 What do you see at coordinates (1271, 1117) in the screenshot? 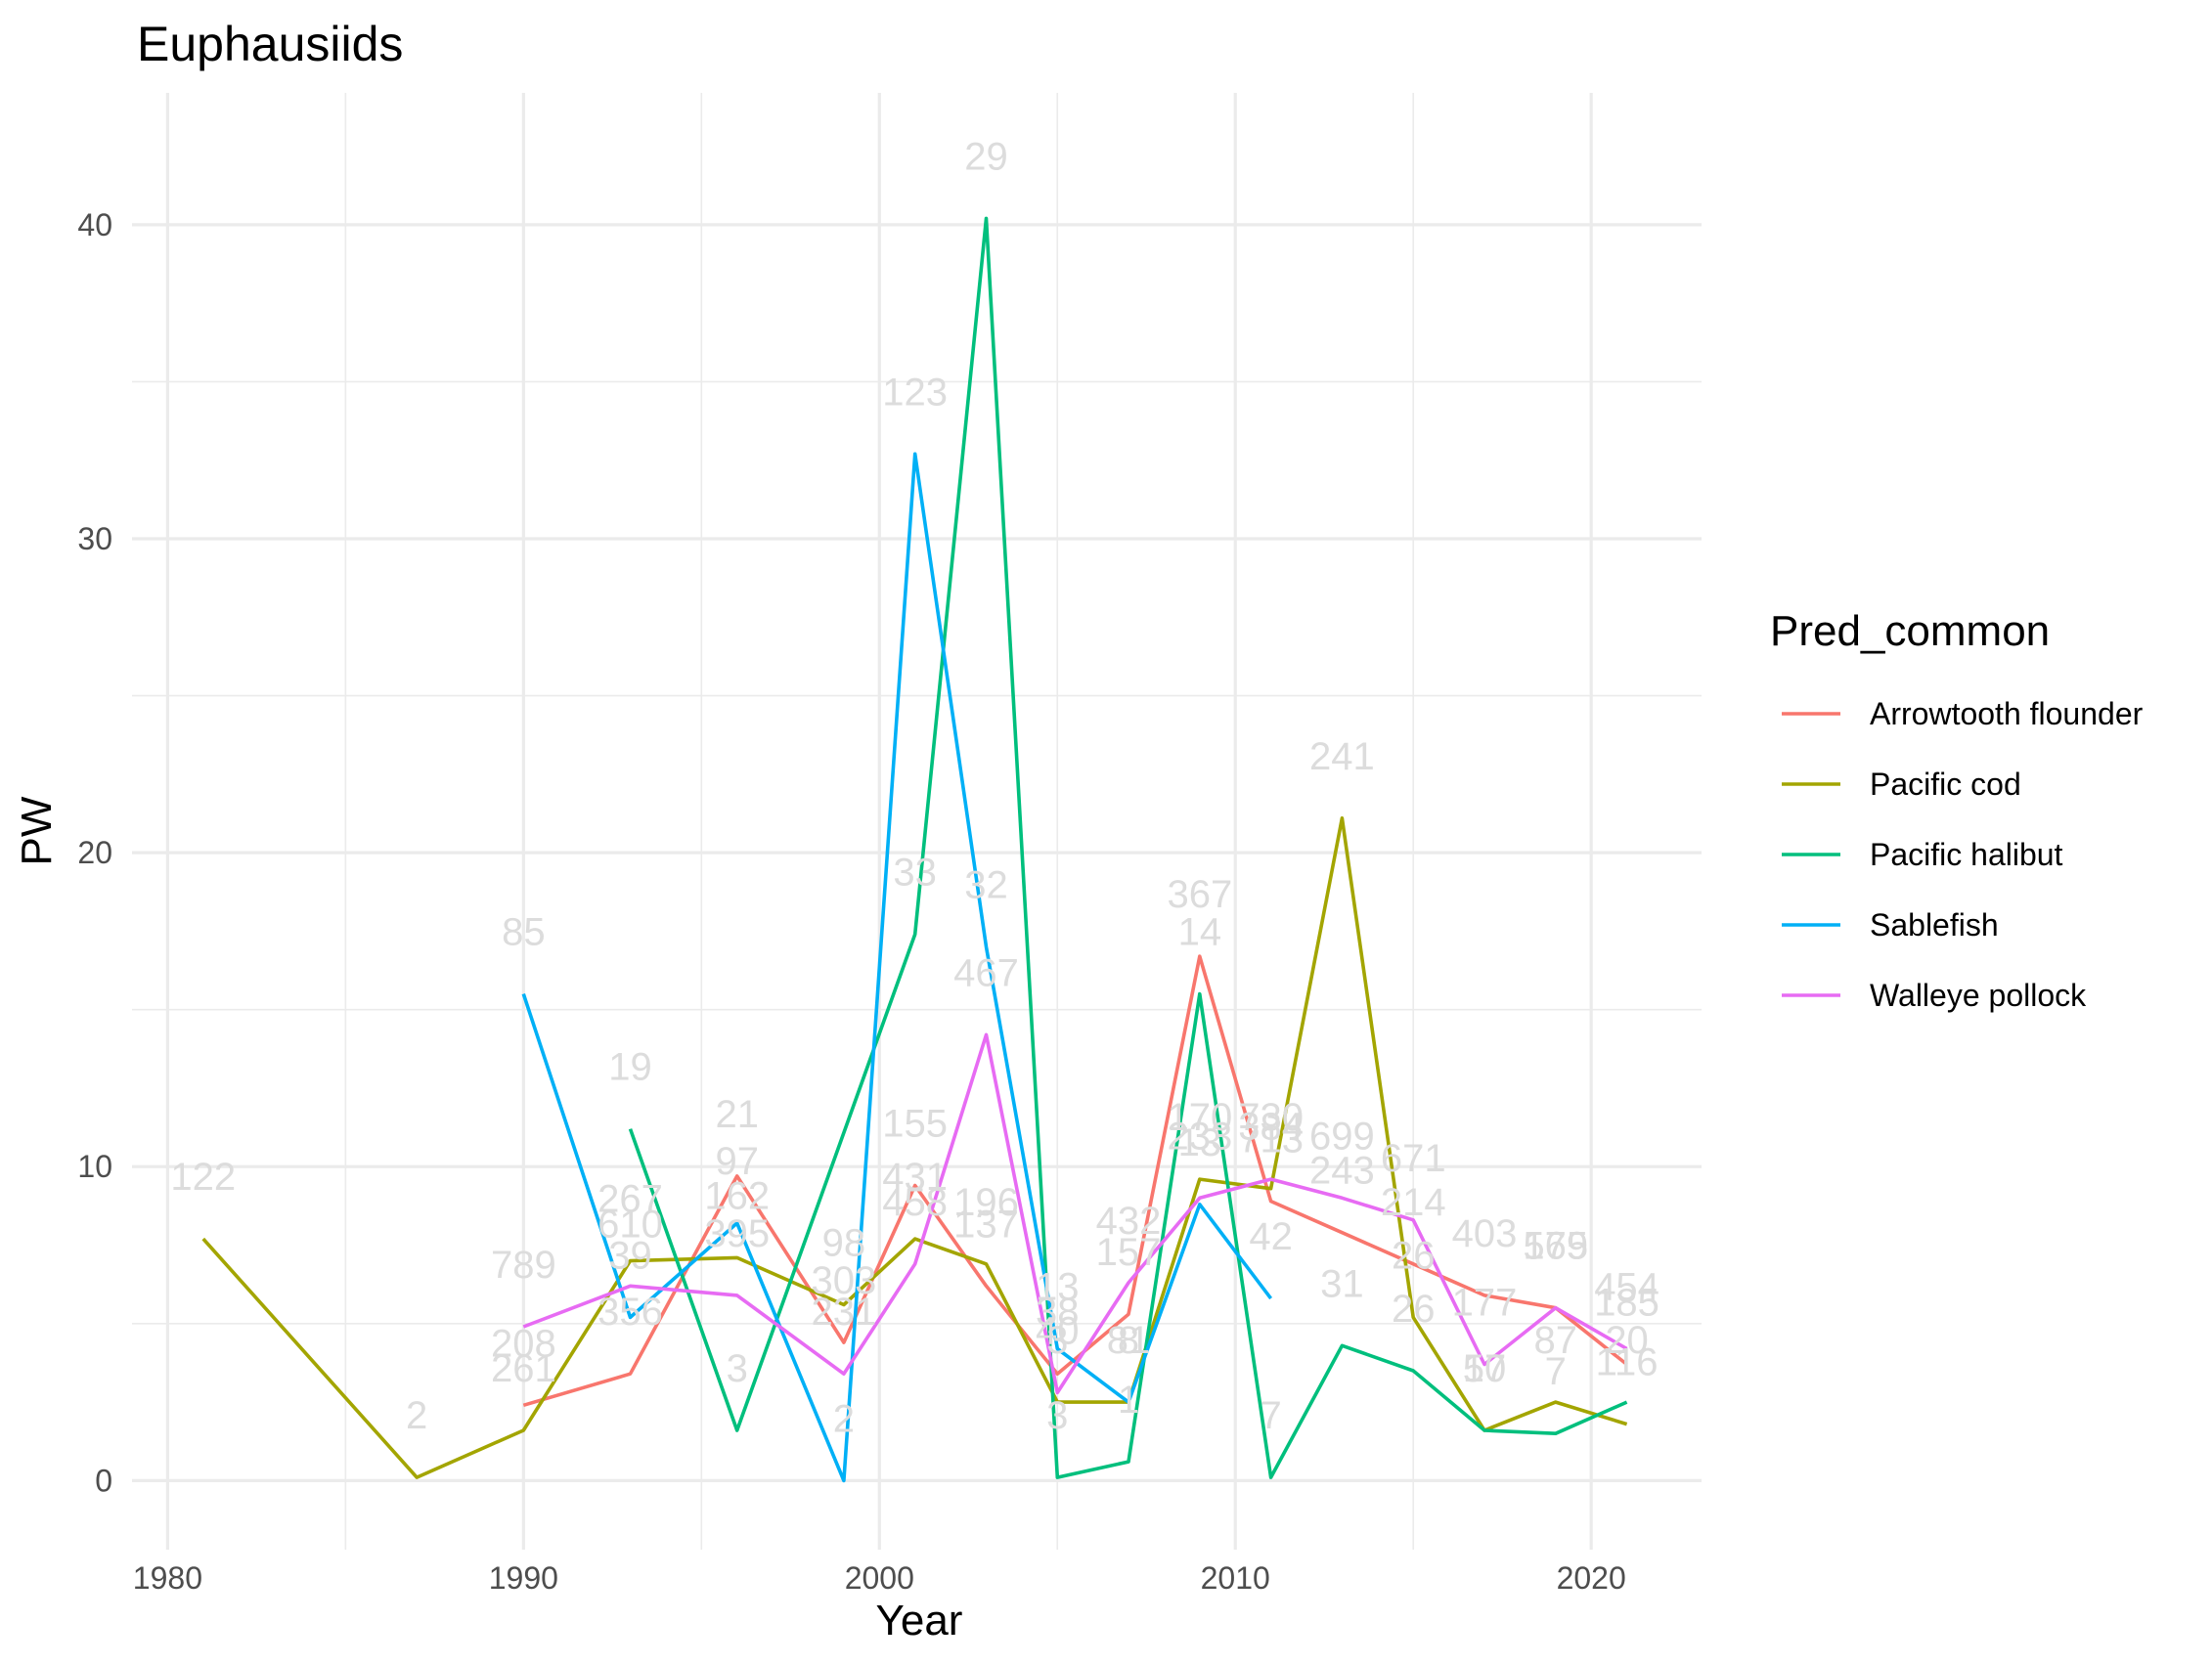
I see `point-label-walleye-pollock: 730` at bounding box center [1271, 1117].